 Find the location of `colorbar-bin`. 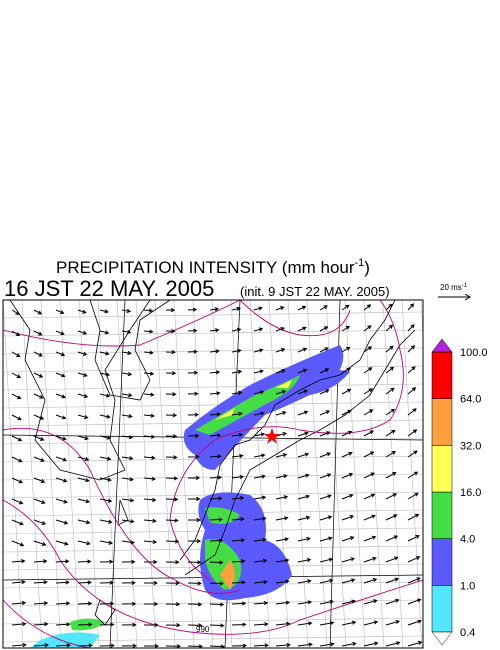

colorbar-bin is located at coordinates (442, 609).